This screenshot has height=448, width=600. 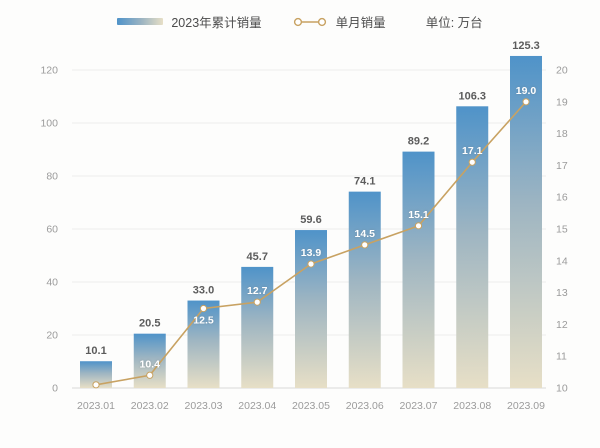 I want to click on x-axis-label: 2023.02, so click(x=150, y=406).